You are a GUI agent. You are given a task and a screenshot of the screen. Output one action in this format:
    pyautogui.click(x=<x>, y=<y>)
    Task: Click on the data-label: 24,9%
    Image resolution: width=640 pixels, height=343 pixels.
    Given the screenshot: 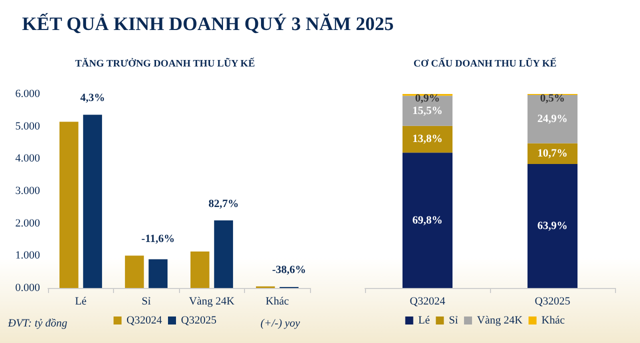 What is the action you would take?
    pyautogui.click(x=552, y=119)
    